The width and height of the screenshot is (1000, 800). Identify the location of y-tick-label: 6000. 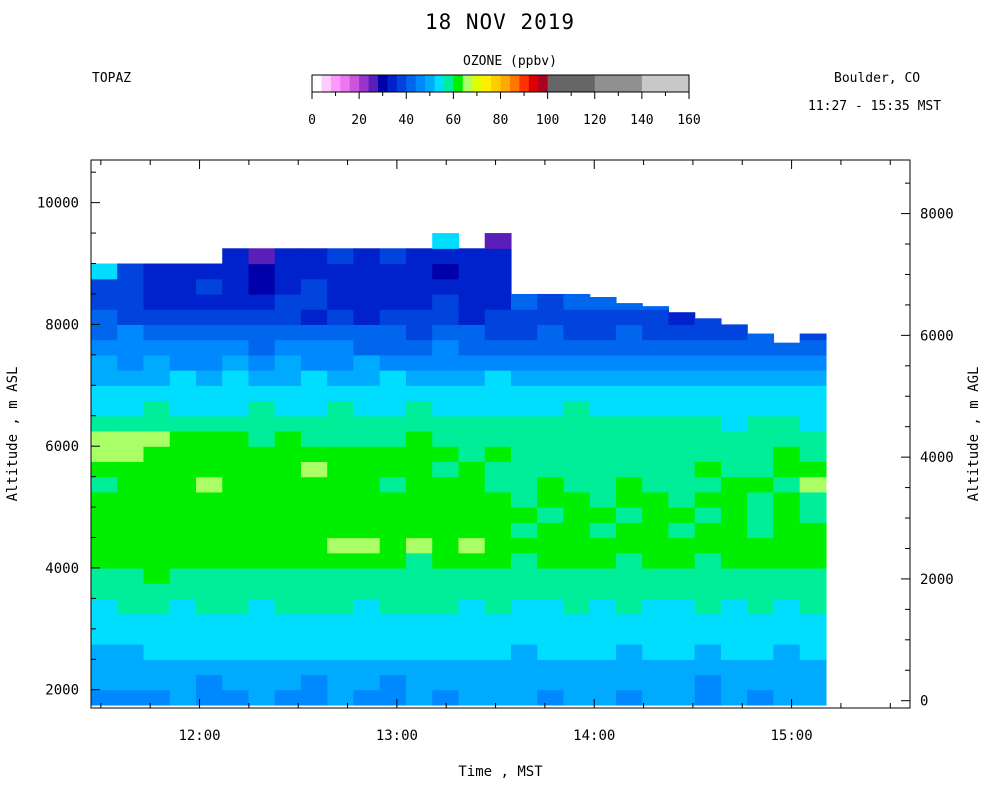
(62, 447).